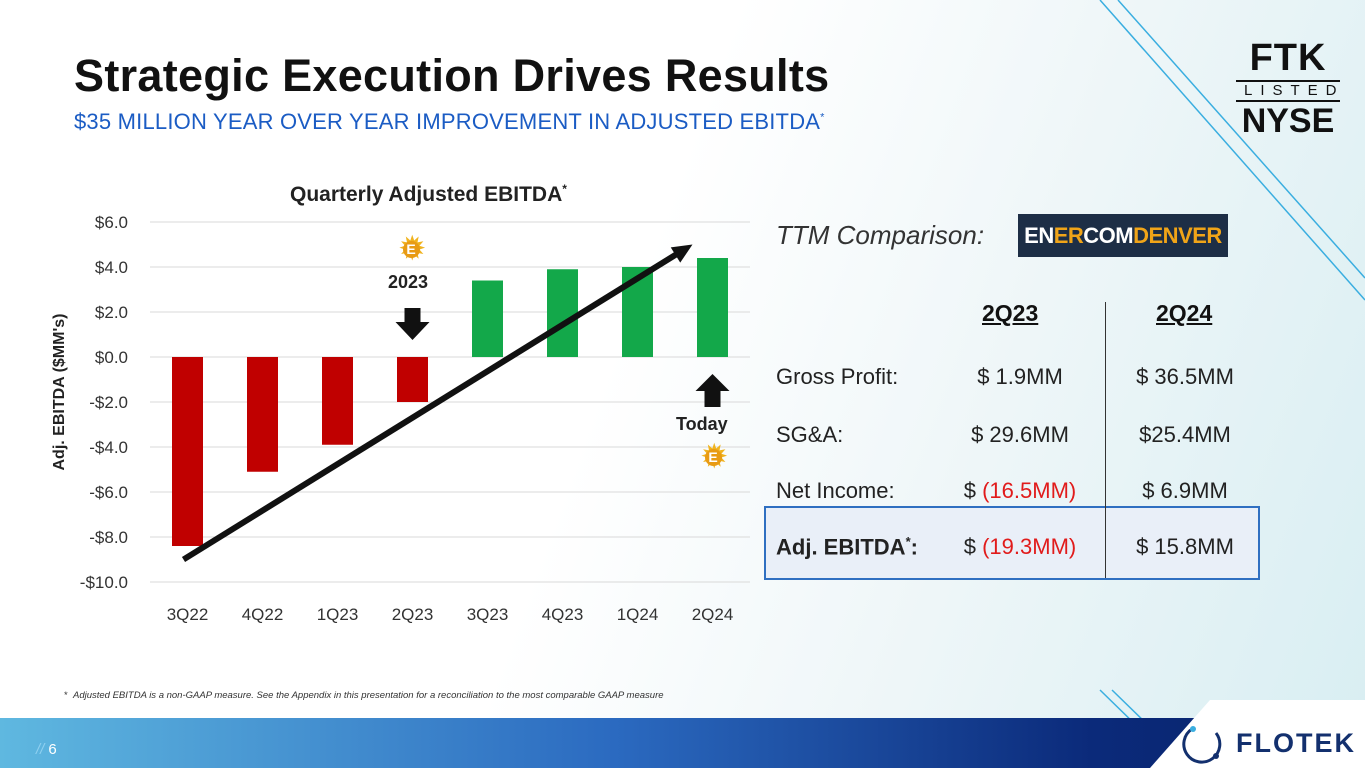  What do you see at coordinates (412, 379) in the screenshot?
I see `bar-2q23` at bounding box center [412, 379].